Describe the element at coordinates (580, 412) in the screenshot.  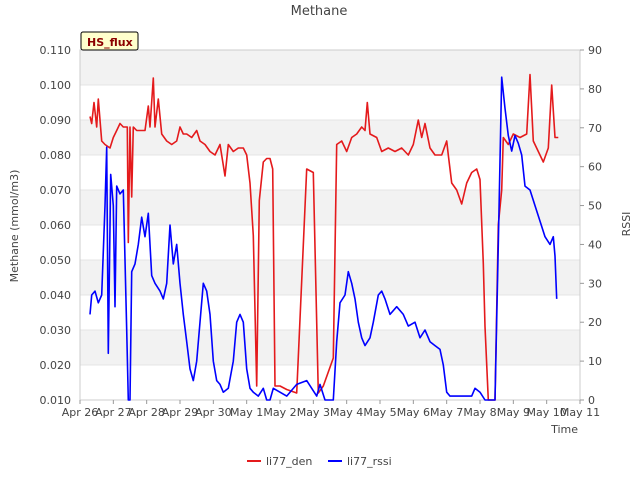
I see `x-tick-label: May 11` at that location.